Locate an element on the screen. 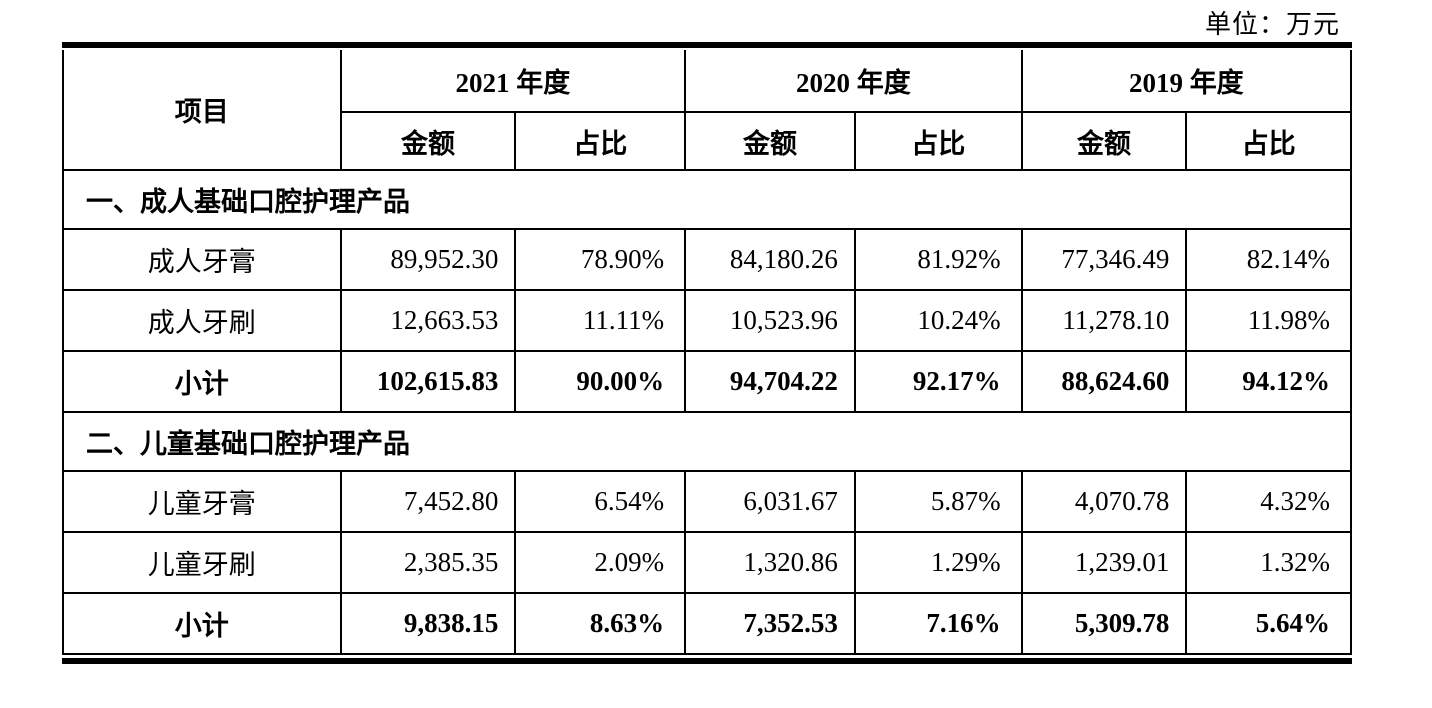 The height and width of the screenshot is (708, 1432). unit-label: 单位：万元 is located at coordinates (1272, 24).